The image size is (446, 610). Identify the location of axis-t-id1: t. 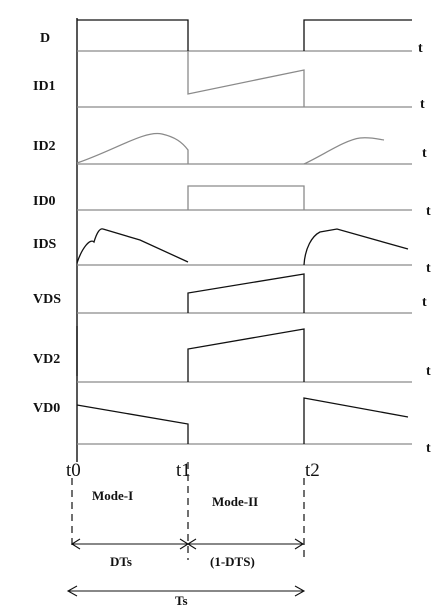
(422, 104).